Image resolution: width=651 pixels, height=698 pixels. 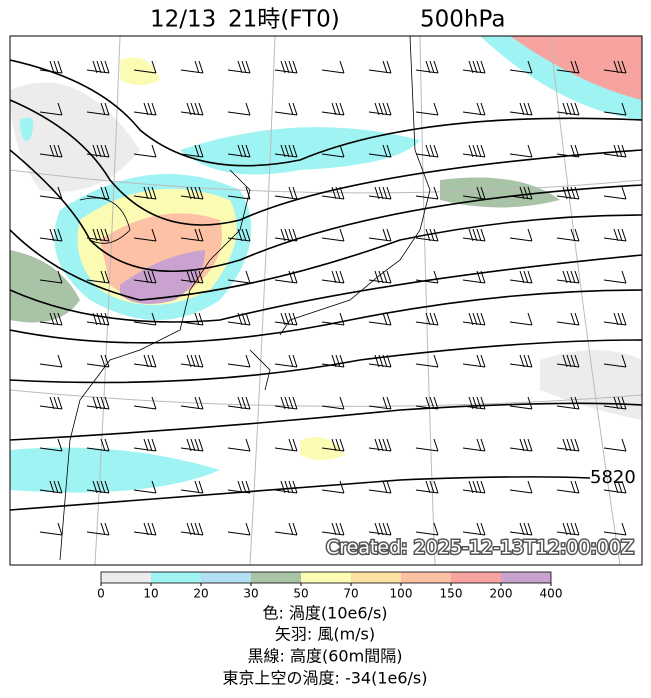 What do you see at coordinates (325, 656) in the screenshot?
I see `legend-line: 黒線: 高度(60m間隔)` at bounding box center [325, 656].